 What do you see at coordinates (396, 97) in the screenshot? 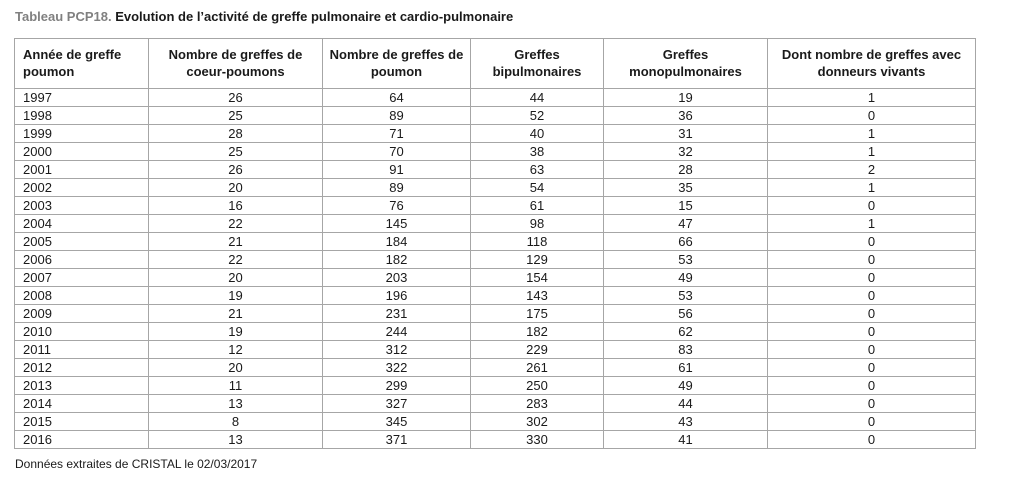
I see `value-cell: 64` at bounding box center [396, 97].